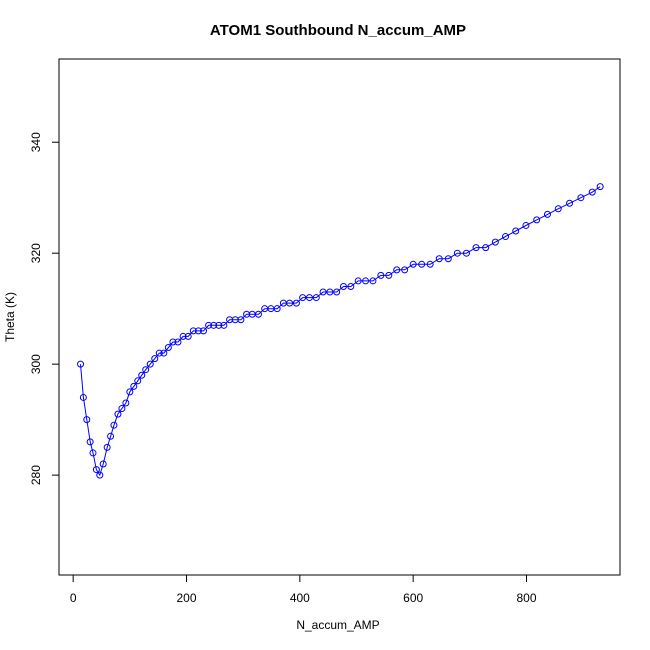 The image size is (650, 650). I want to click on y-axis: 280 300 320 340, so click(44, 308).